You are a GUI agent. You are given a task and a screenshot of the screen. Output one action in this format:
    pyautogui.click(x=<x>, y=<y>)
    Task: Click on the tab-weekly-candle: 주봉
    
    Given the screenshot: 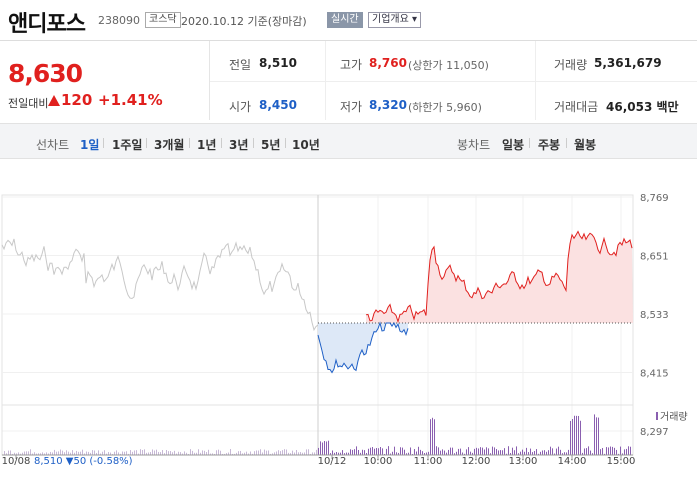 What is the action you would take?
    pyautogui.click(x=549, y=145)
    